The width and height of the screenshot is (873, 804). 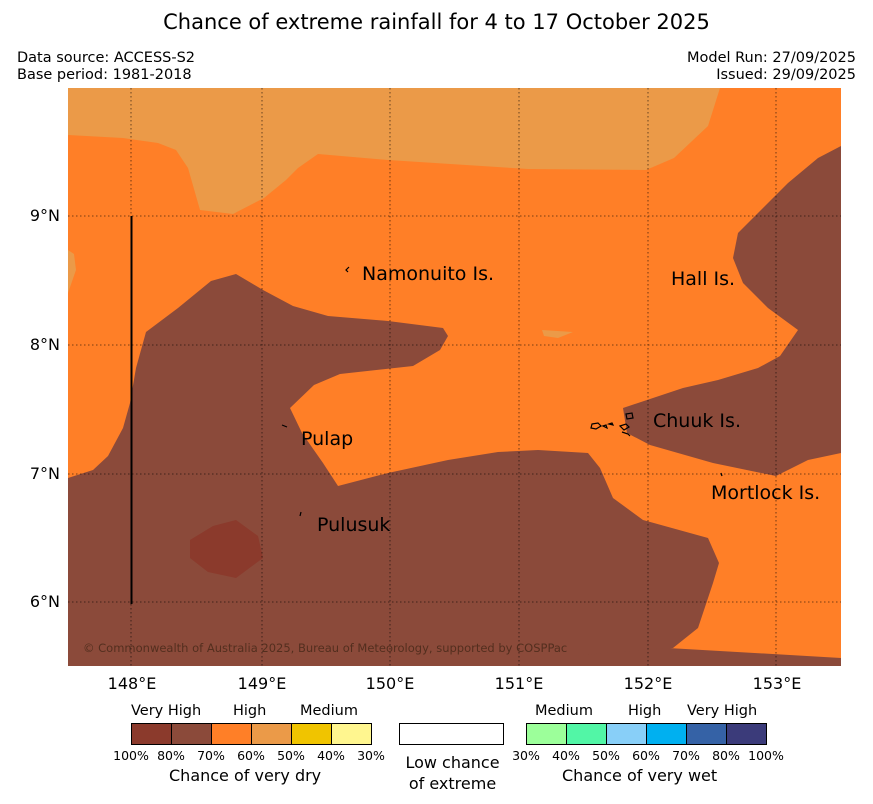 I want to click on metadata-right: Model Run: 27/09/2025 Issued: 29/09/2025, so click(x=771, y=67).